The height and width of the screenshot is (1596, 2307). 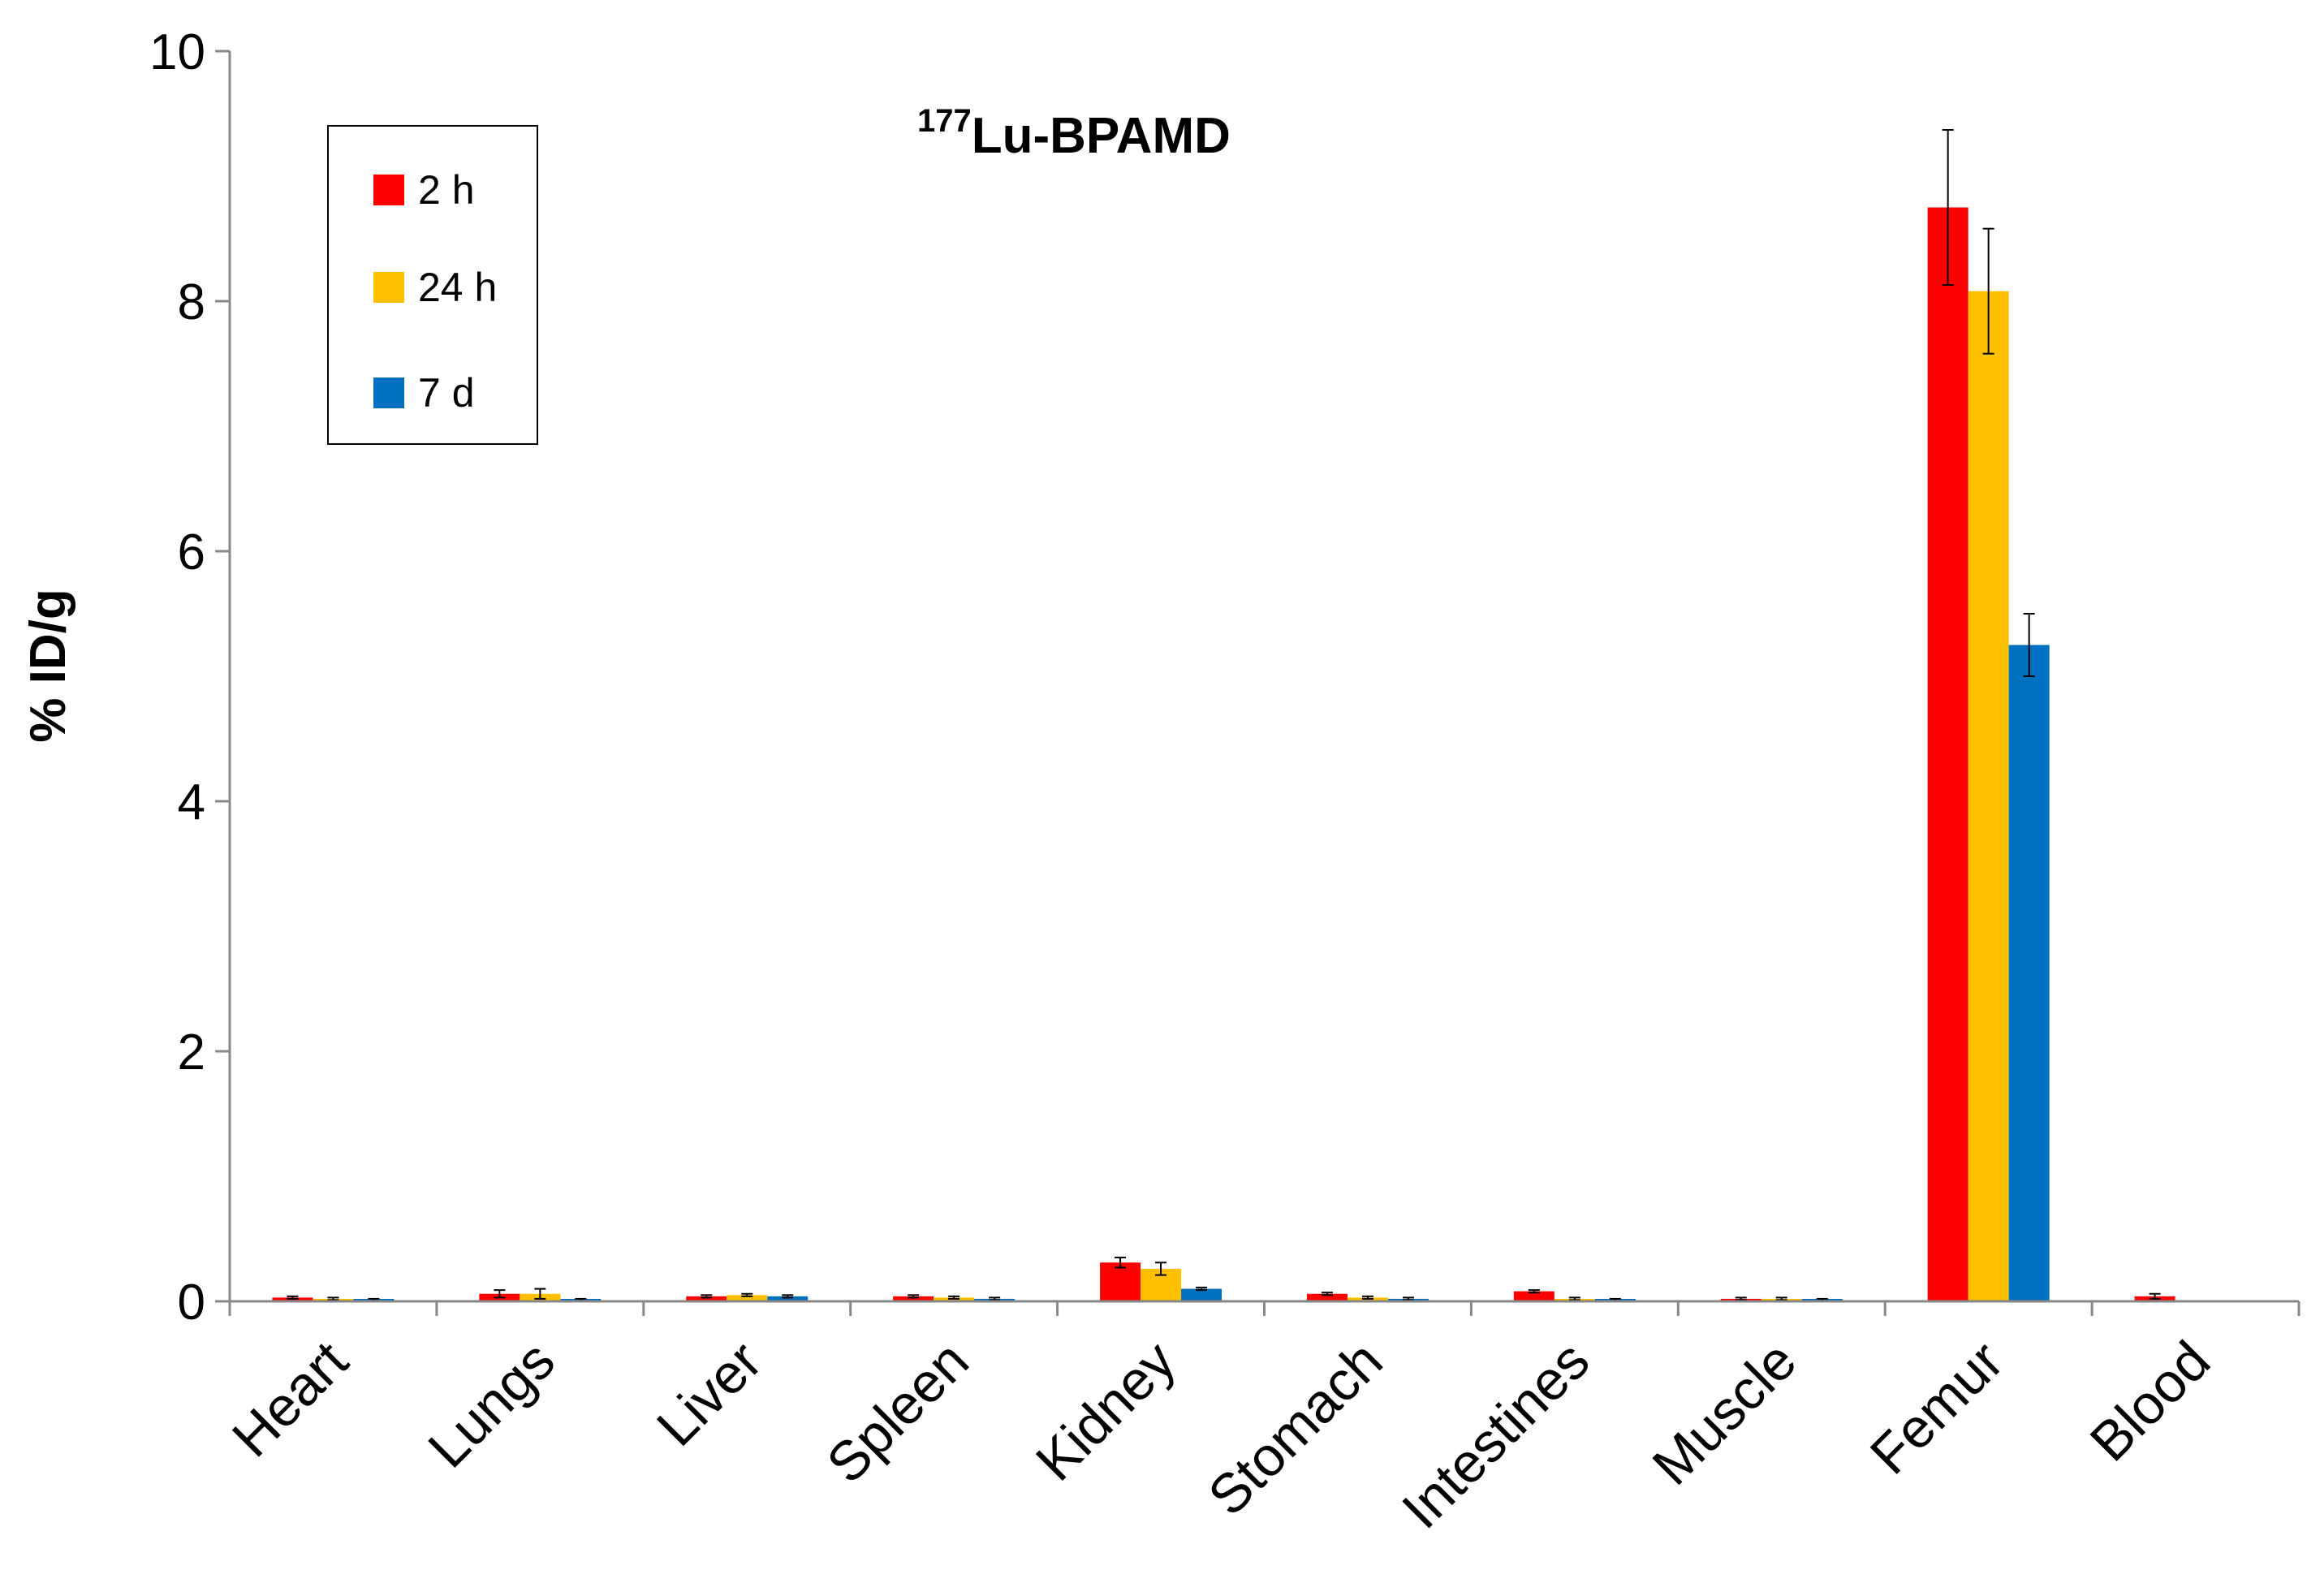 I want to click on x-category-label: Lungs, so click(x=492, y=1405).